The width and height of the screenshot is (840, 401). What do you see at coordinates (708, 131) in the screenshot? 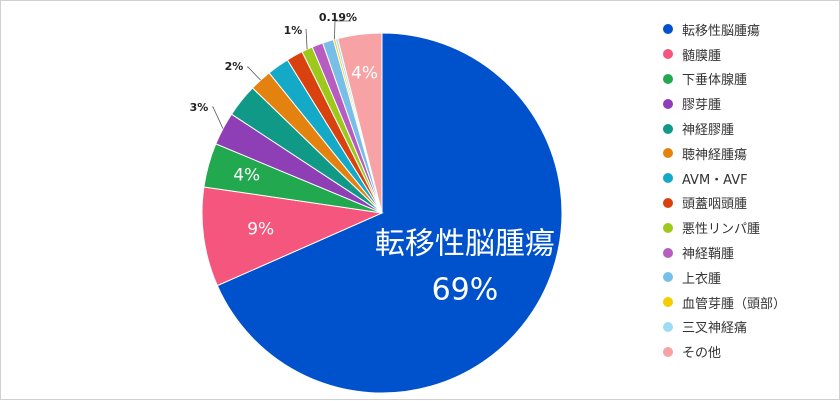
I see `legend-label: 神経膠腫` at bounding box center [708, 131].